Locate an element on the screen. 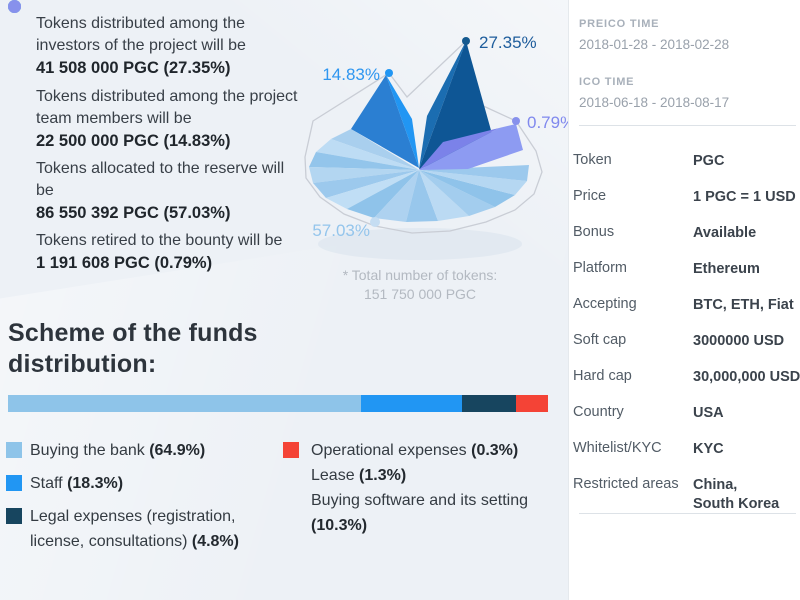 The image size is (800, 600). row-value: Ethereum is located at coordinates (726, 269).